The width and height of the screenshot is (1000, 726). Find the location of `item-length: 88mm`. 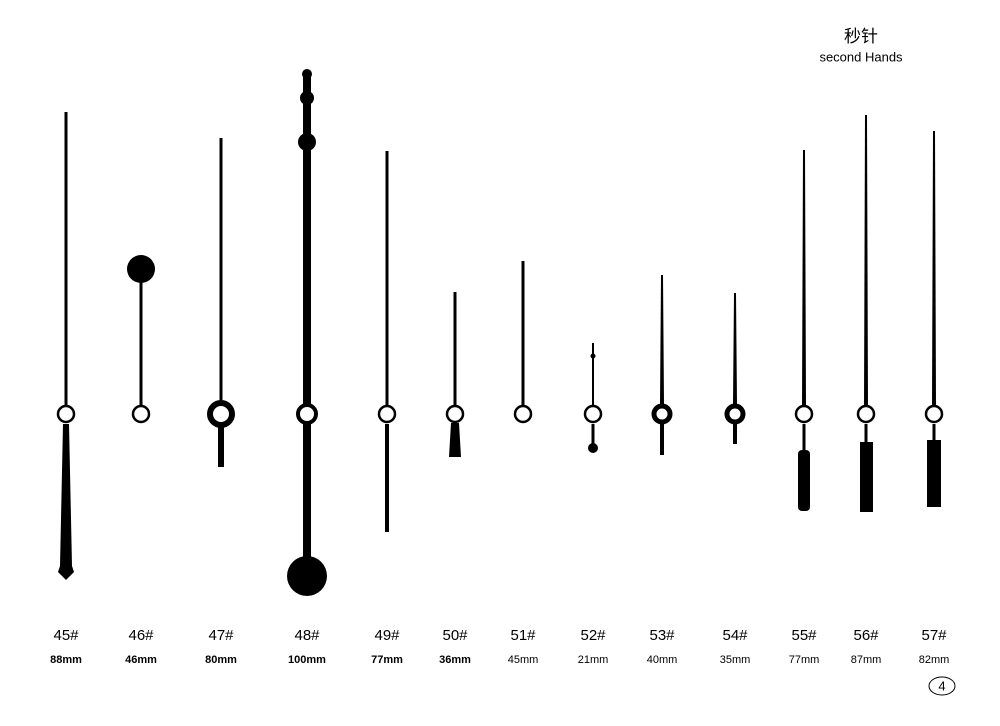

item-length: 88mm is located at coordinates (66, 660).